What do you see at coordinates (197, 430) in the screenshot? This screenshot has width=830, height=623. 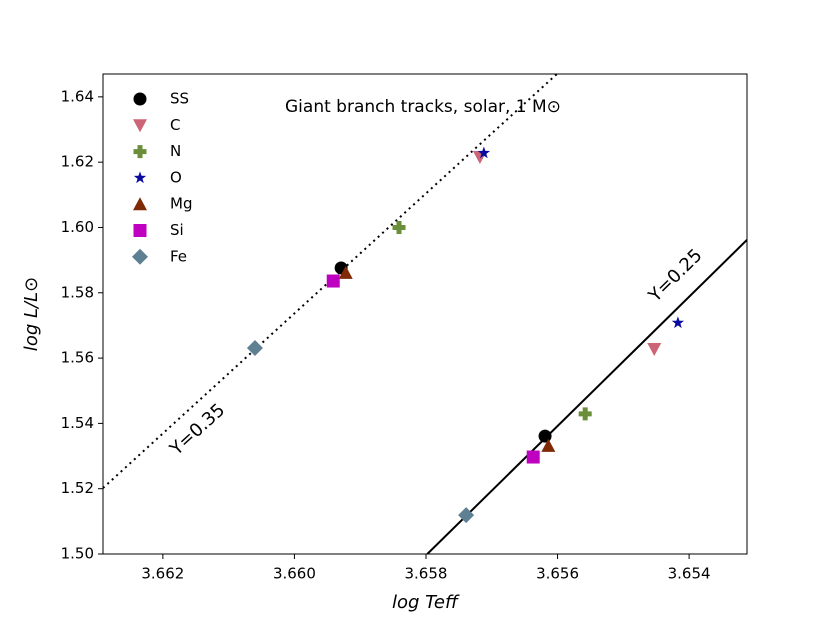 I see `line-label: Y=0.35` at bounding box center [197, 430].